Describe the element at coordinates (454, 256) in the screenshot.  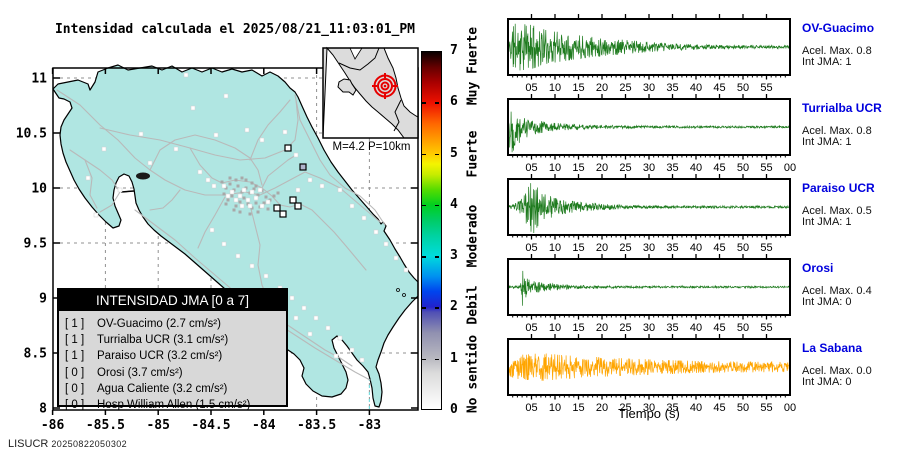
I see `colorbar-number: 3` at that location.